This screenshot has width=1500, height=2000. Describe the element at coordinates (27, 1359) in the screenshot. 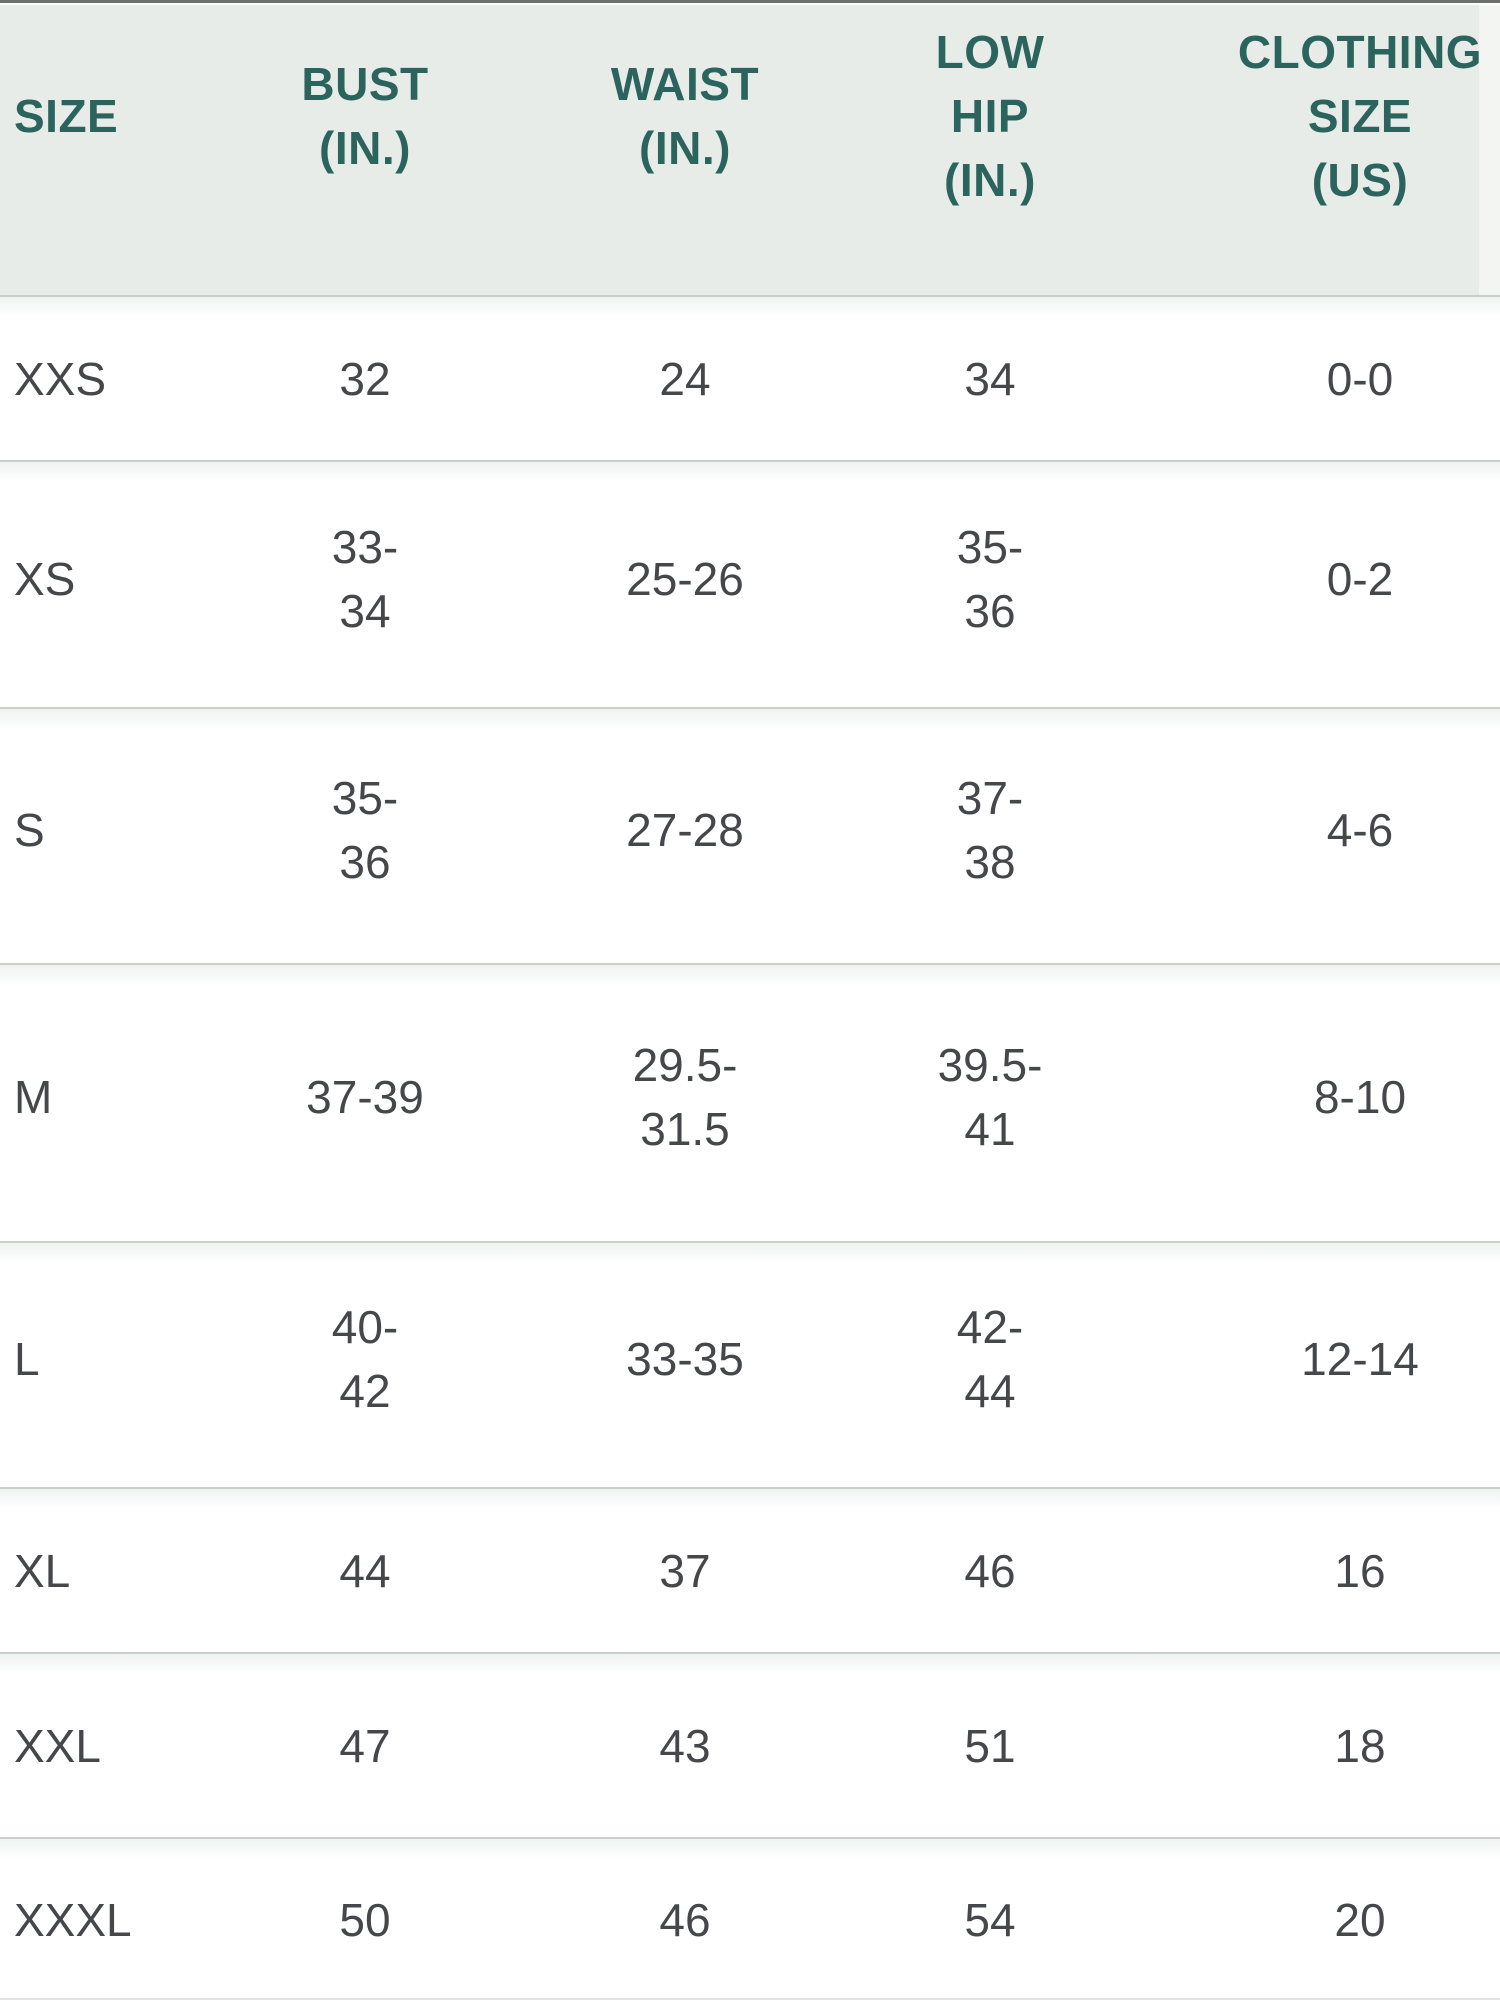

I see `cell-line: L` at that location.